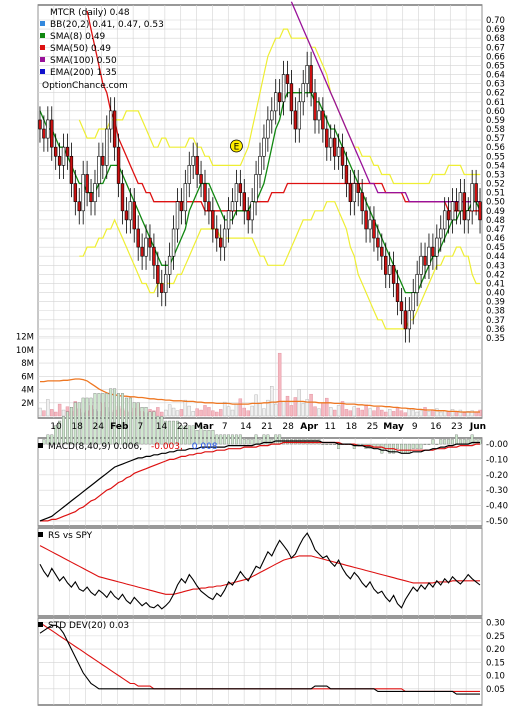  I want to click on price-tick-label: 0.57, so click(495, 139).